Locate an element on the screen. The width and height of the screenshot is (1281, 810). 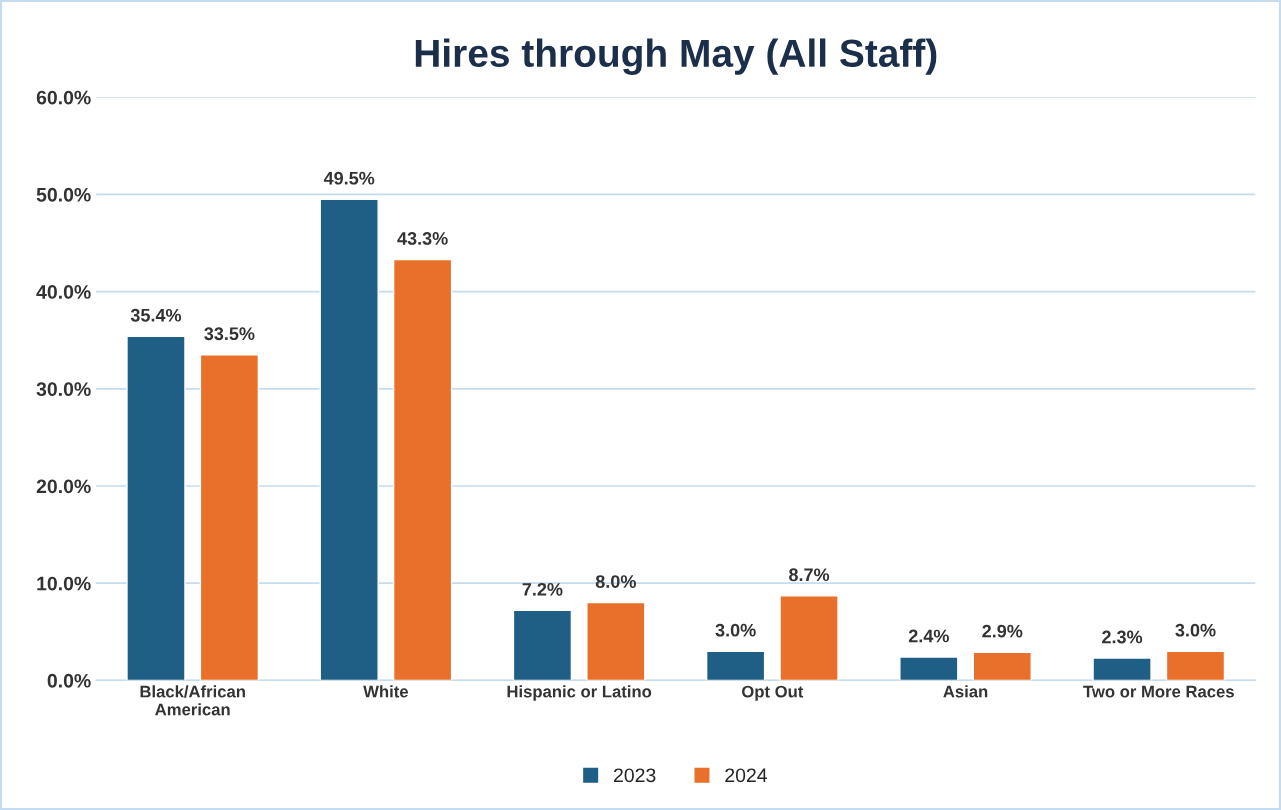
data-label: 43.3% is located at coordinates (422, 238).